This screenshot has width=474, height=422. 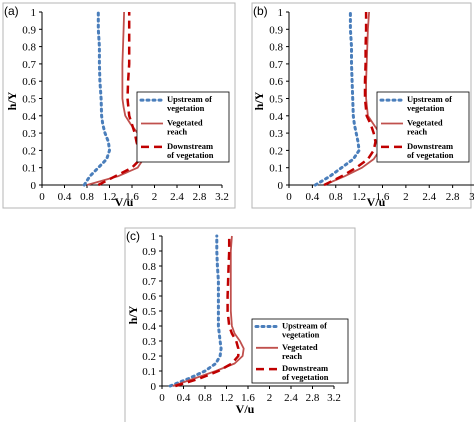 What do you see at coordinates (133, 236) in the screenshot?
I see `panel-label: (c)` at bounding box center [133, 236].